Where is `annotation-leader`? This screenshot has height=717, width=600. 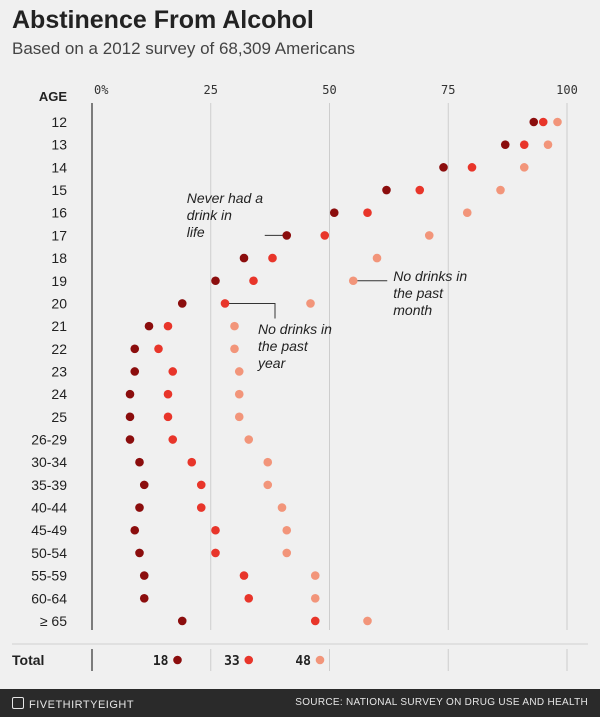
annotation-leader is located at coordinates (250, 310).